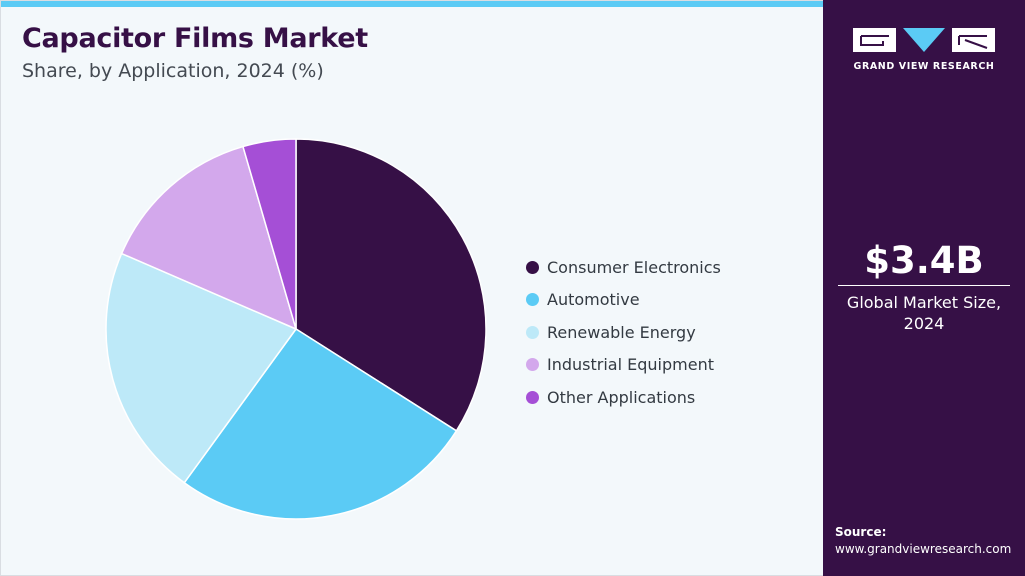  I want to click on legend-label: Consumer Electronics, so click(634, 267).